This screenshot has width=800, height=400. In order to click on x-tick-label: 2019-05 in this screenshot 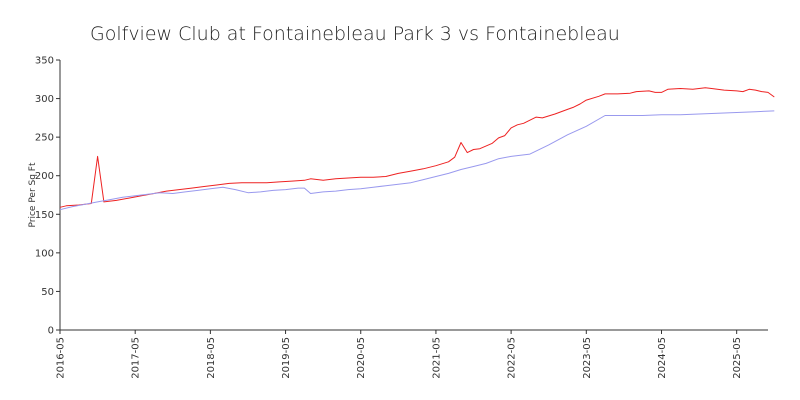, I will do `click(286, 358)`.